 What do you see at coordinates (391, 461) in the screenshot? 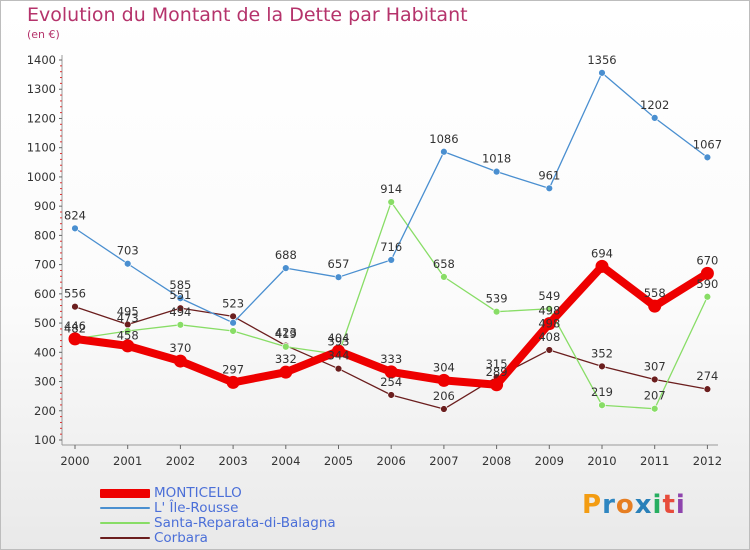
I see `x-tick-label: 2006` at bounding box center [391, 461].